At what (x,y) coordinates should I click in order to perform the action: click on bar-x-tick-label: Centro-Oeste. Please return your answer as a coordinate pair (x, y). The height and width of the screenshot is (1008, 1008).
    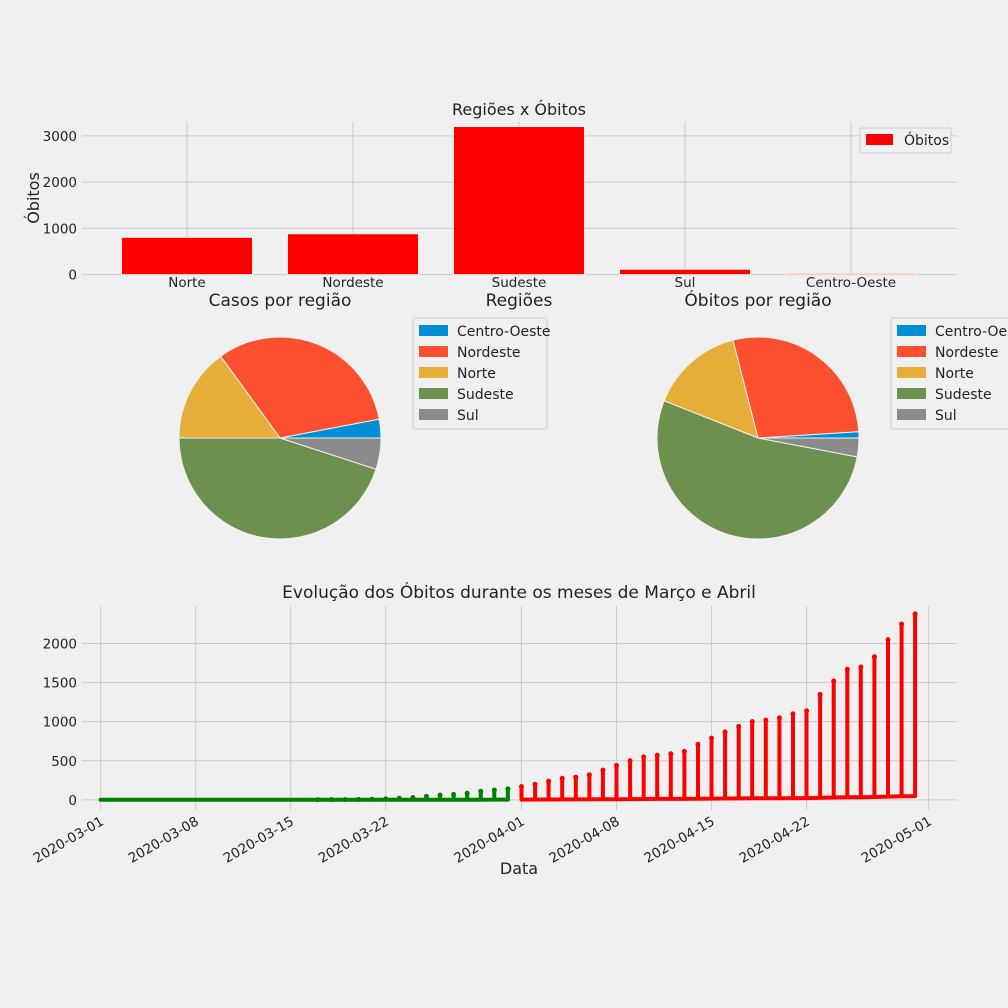
    Looking at the image, I should click on (851, 283).